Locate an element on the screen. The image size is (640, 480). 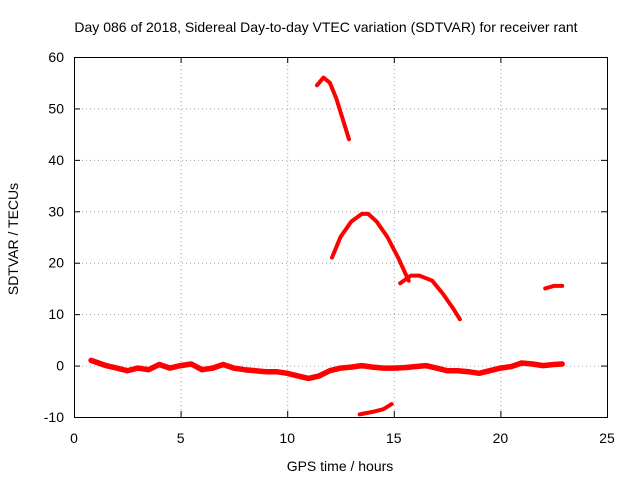
x-tick-label: 15 is located at coordinates (394, 438).